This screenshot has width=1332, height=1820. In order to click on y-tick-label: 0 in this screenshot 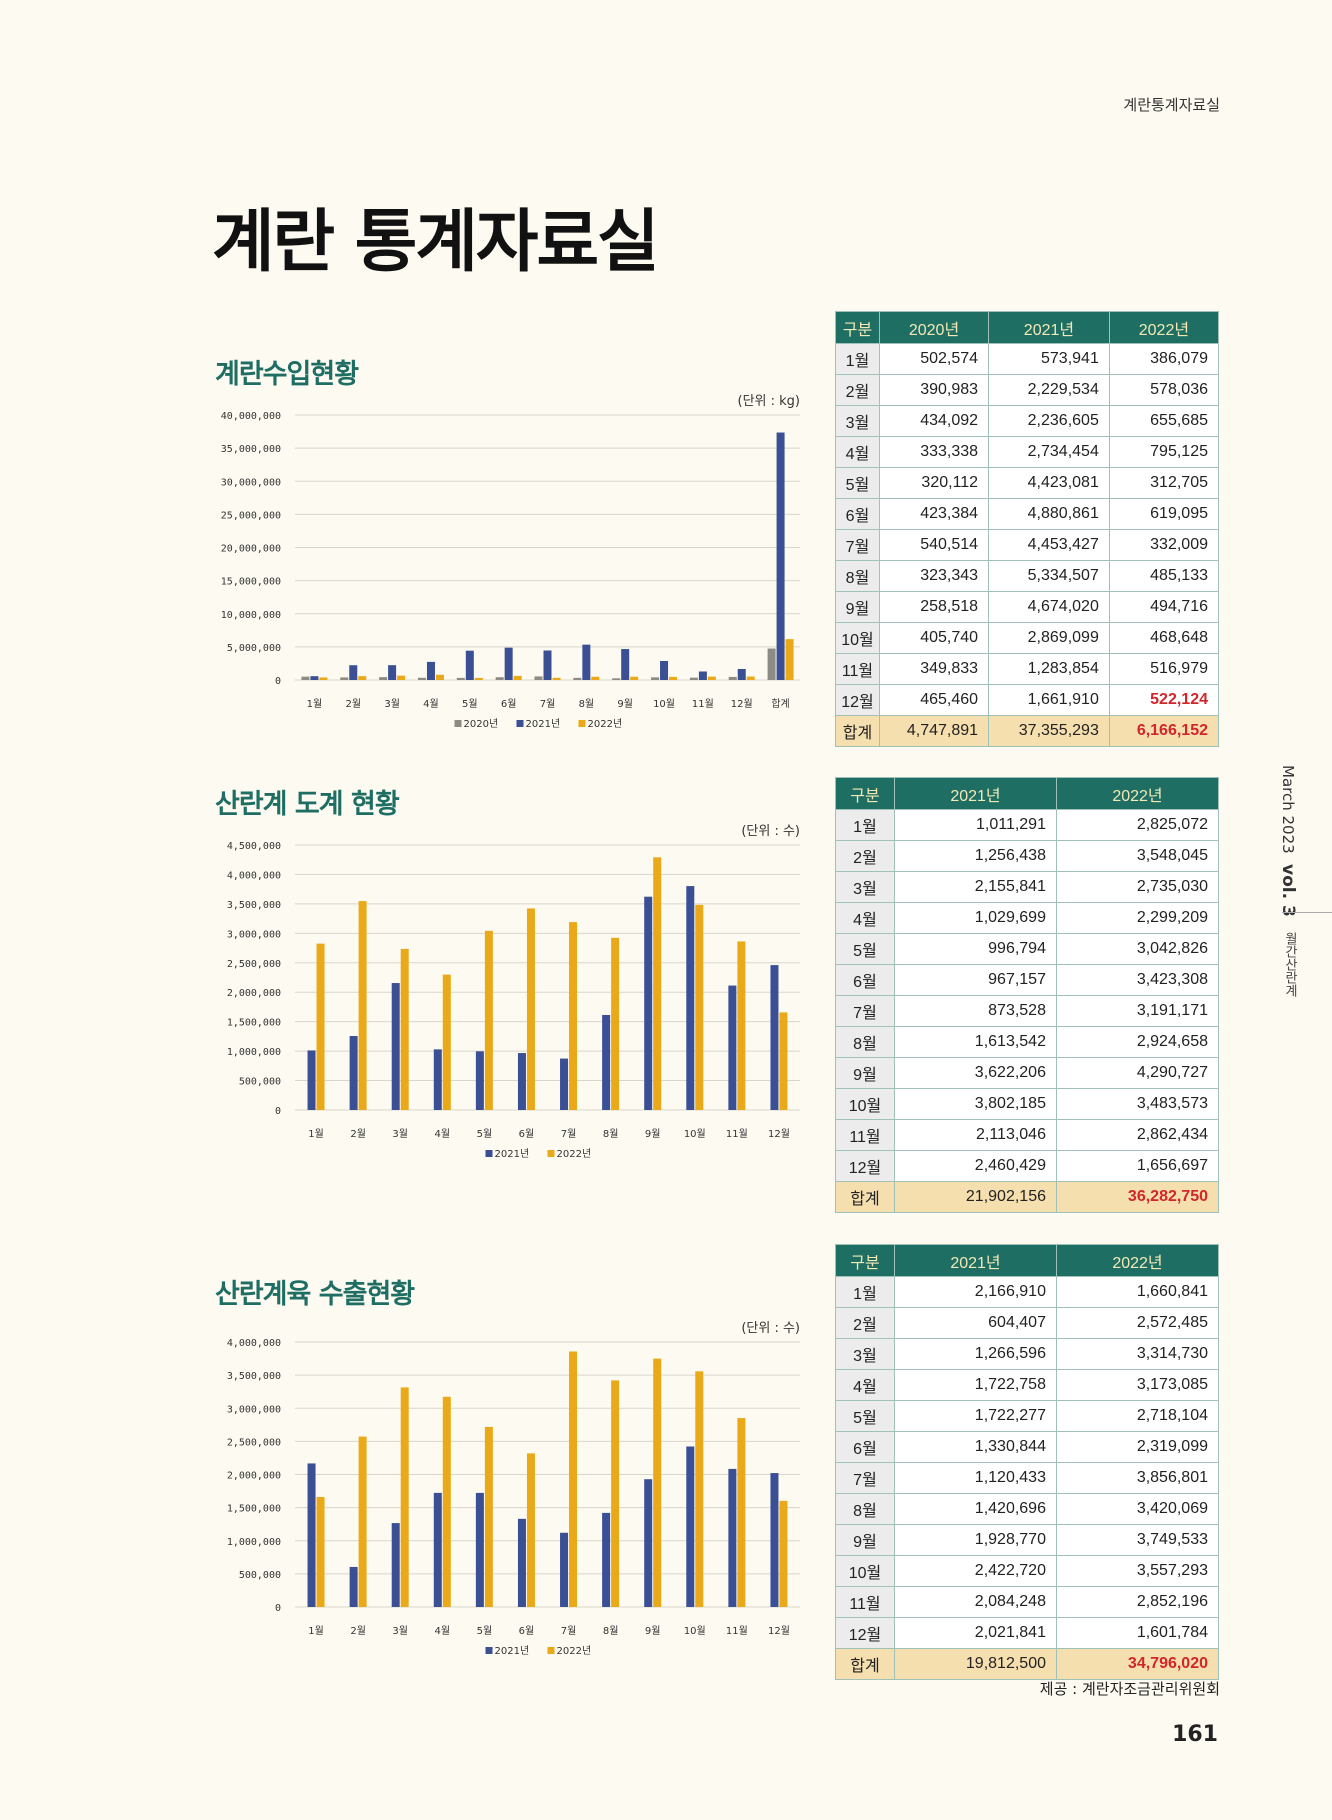, I will do `click(278, 681)`.